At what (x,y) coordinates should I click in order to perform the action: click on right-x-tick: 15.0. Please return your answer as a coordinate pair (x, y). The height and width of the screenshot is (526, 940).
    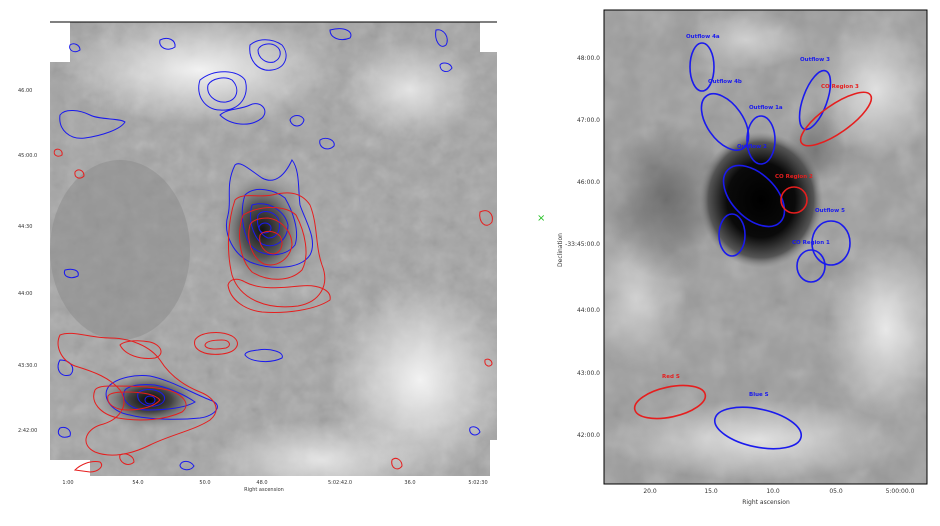
    Looking at the image, I should click on (711, 491).